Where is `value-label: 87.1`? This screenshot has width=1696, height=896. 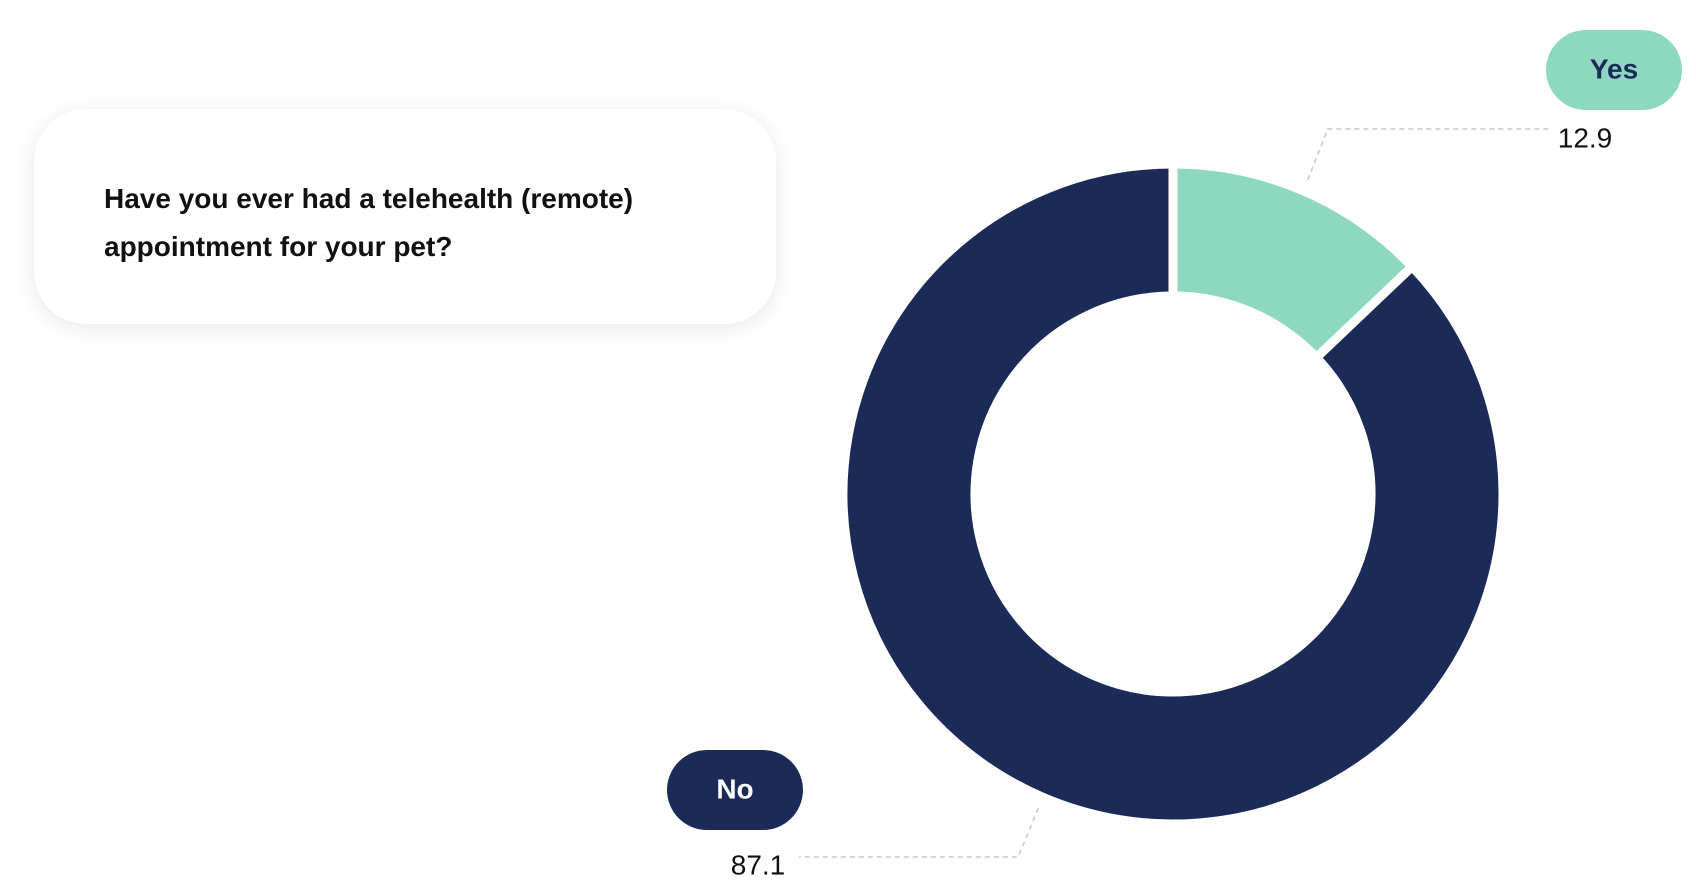
value-label: 87.1 is located at coordinates (758, 864).